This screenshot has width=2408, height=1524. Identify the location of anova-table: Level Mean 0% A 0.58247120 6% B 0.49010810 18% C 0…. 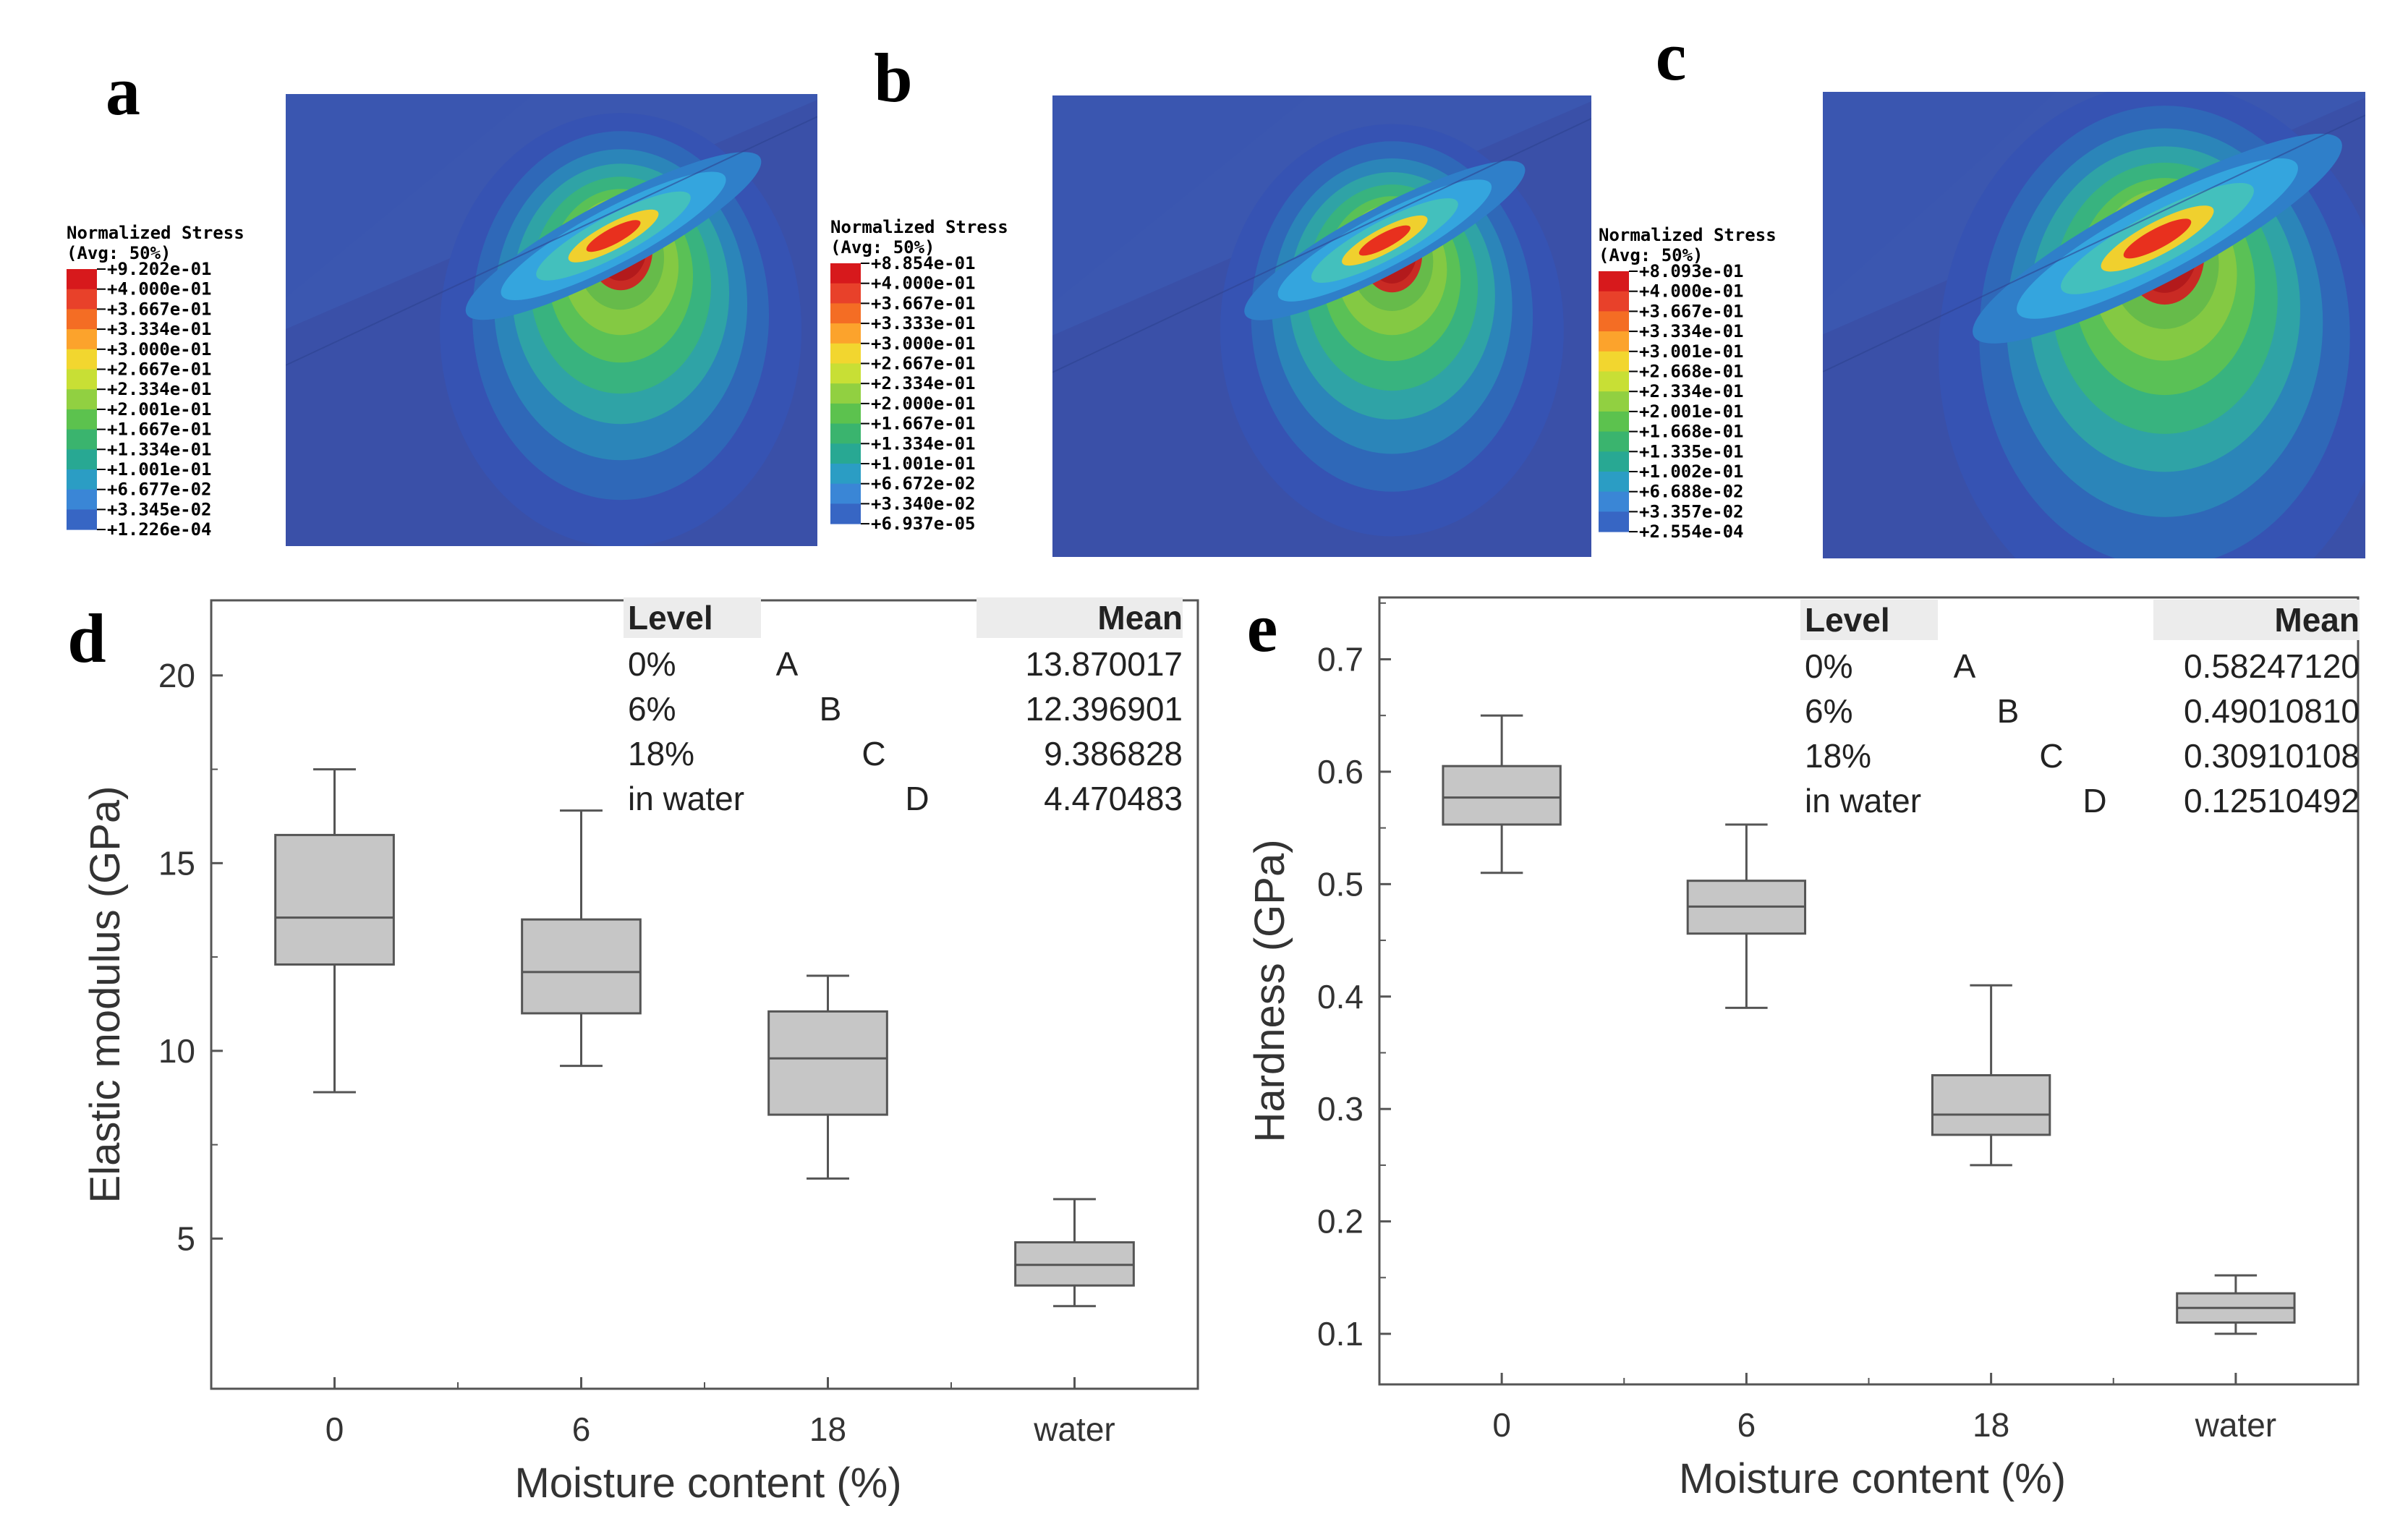
(2080, 710).